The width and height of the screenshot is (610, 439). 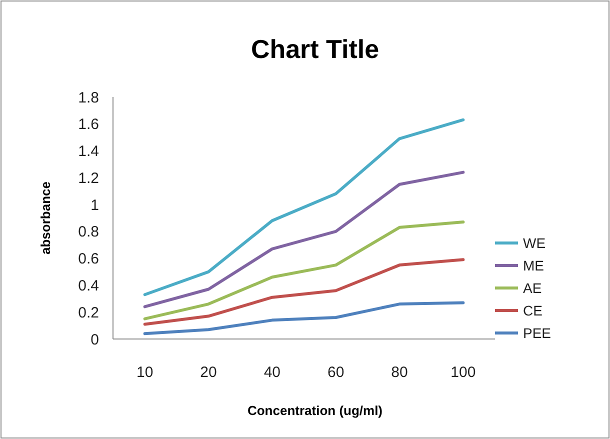 What do you see at coordinates (537, 332) in the screenshot?
I see `legend-label: PEE` at bounding box center [537, 332].